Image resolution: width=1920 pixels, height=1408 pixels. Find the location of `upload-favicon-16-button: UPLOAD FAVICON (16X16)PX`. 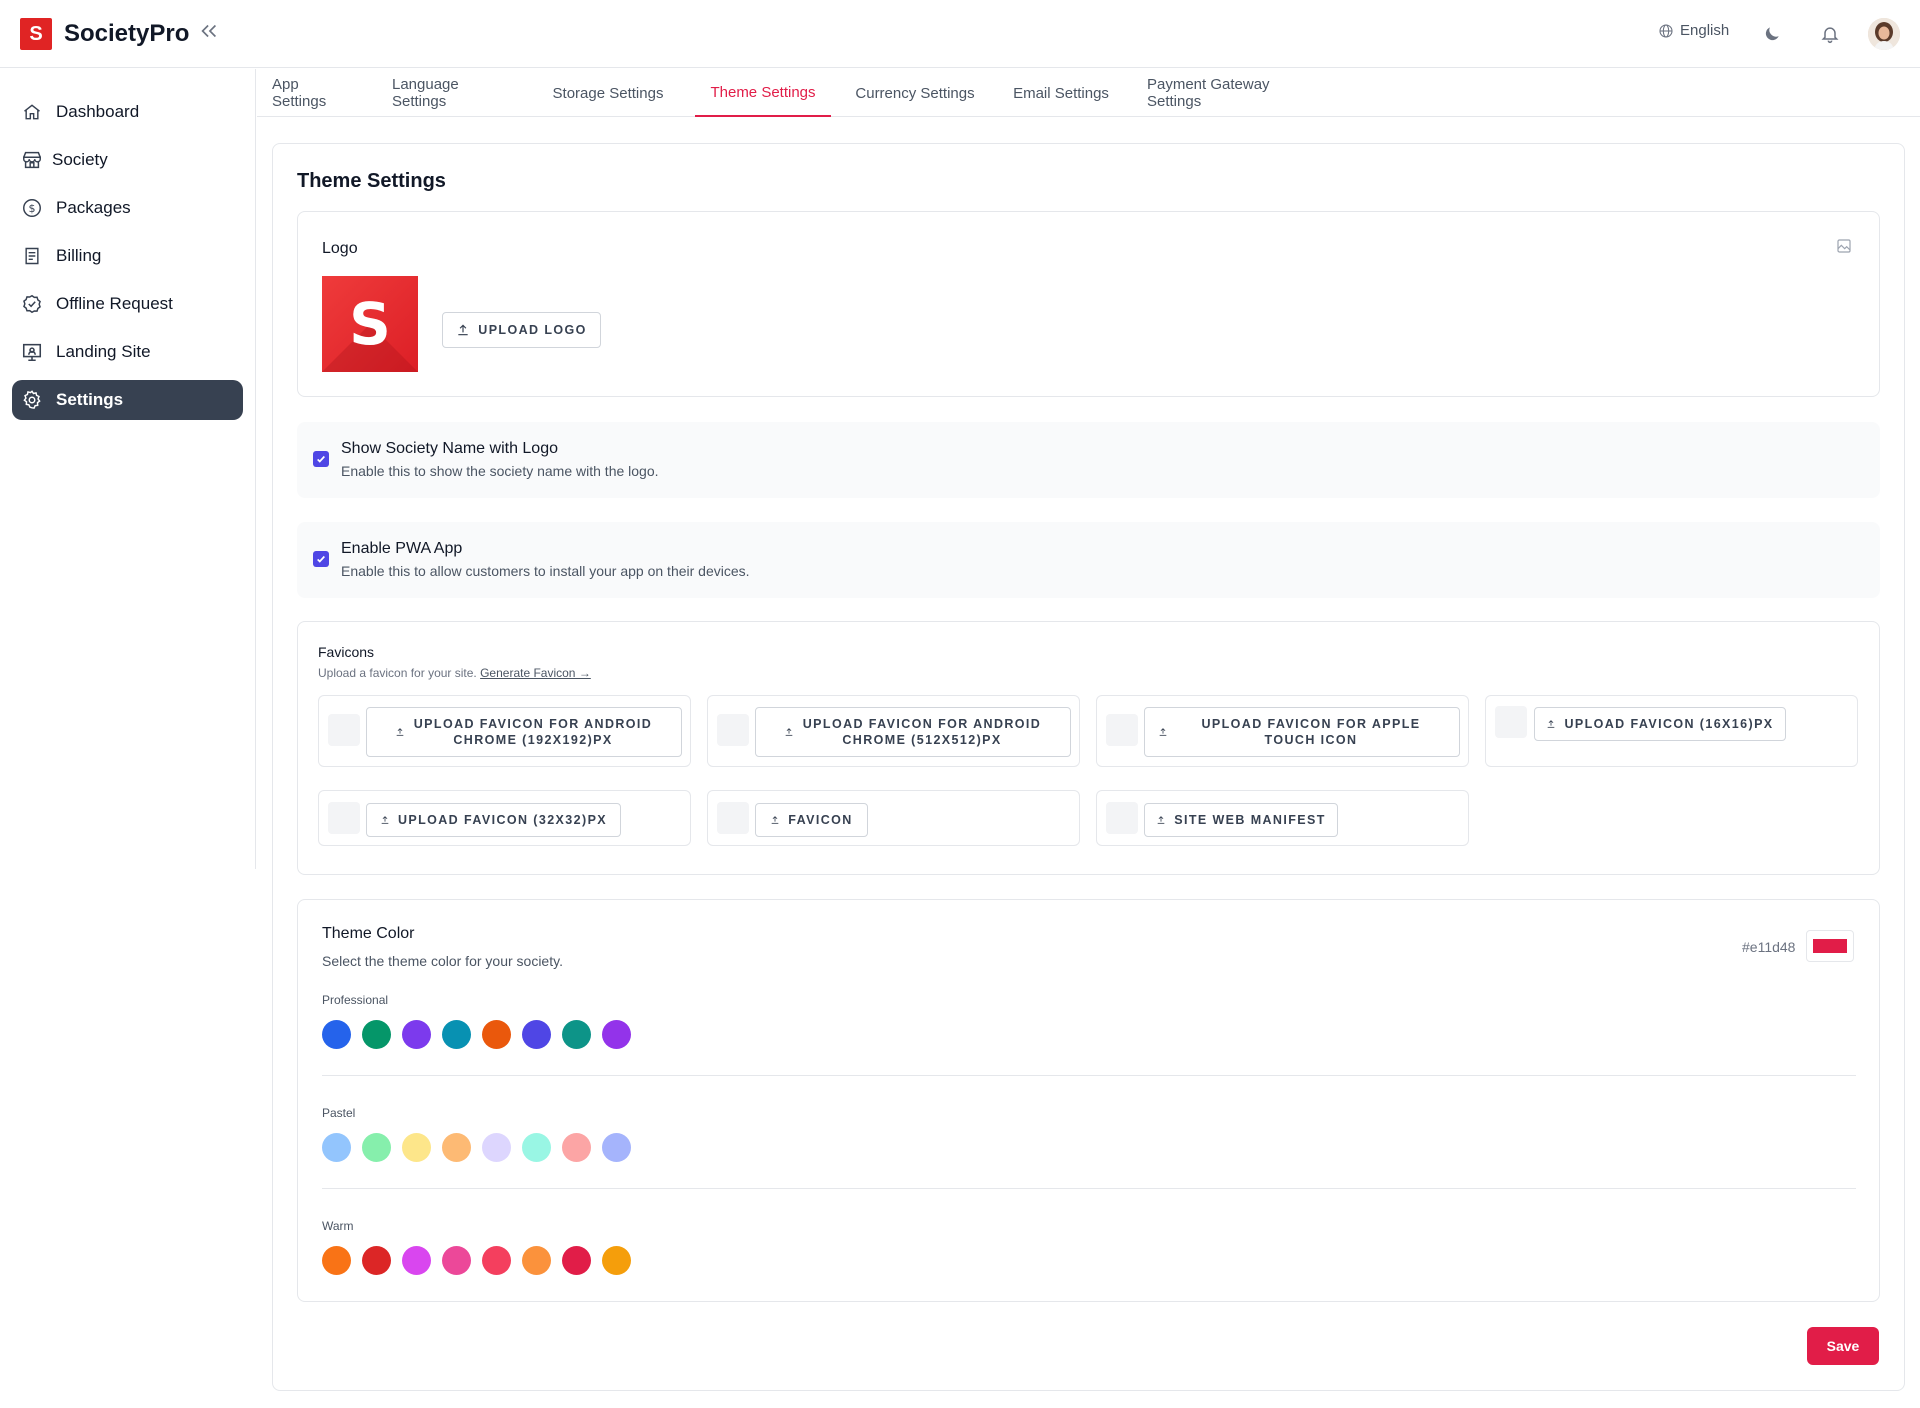

upload-favicon-16-button: UPLOAD FAVICON (16X16)PX is located at coordinates (1660, 724).